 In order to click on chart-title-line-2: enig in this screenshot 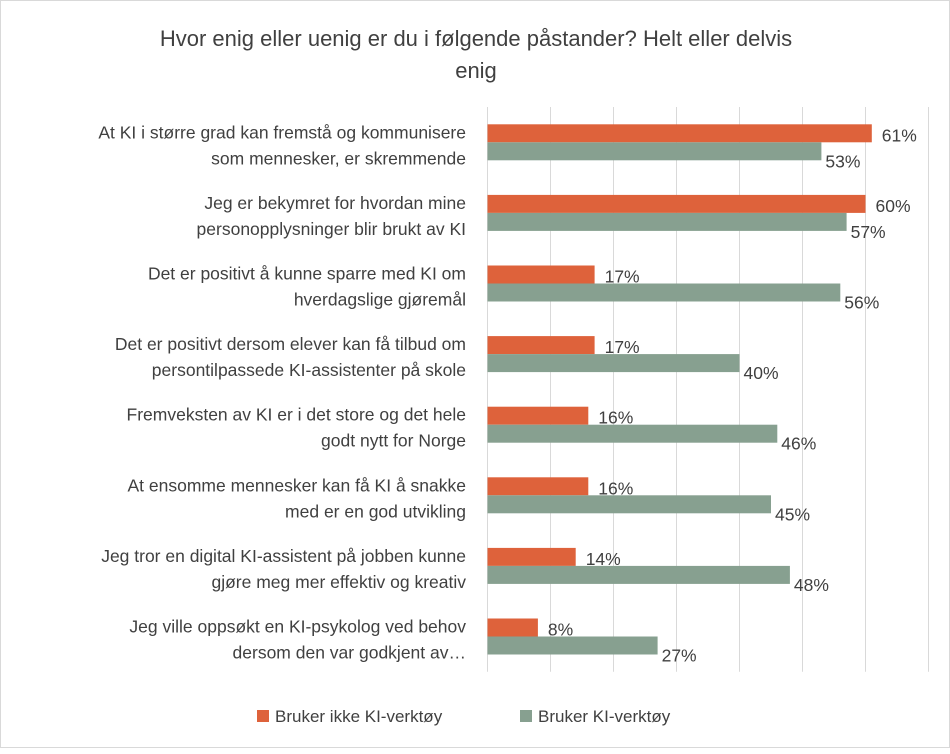, I will do `click(476, 70)`.